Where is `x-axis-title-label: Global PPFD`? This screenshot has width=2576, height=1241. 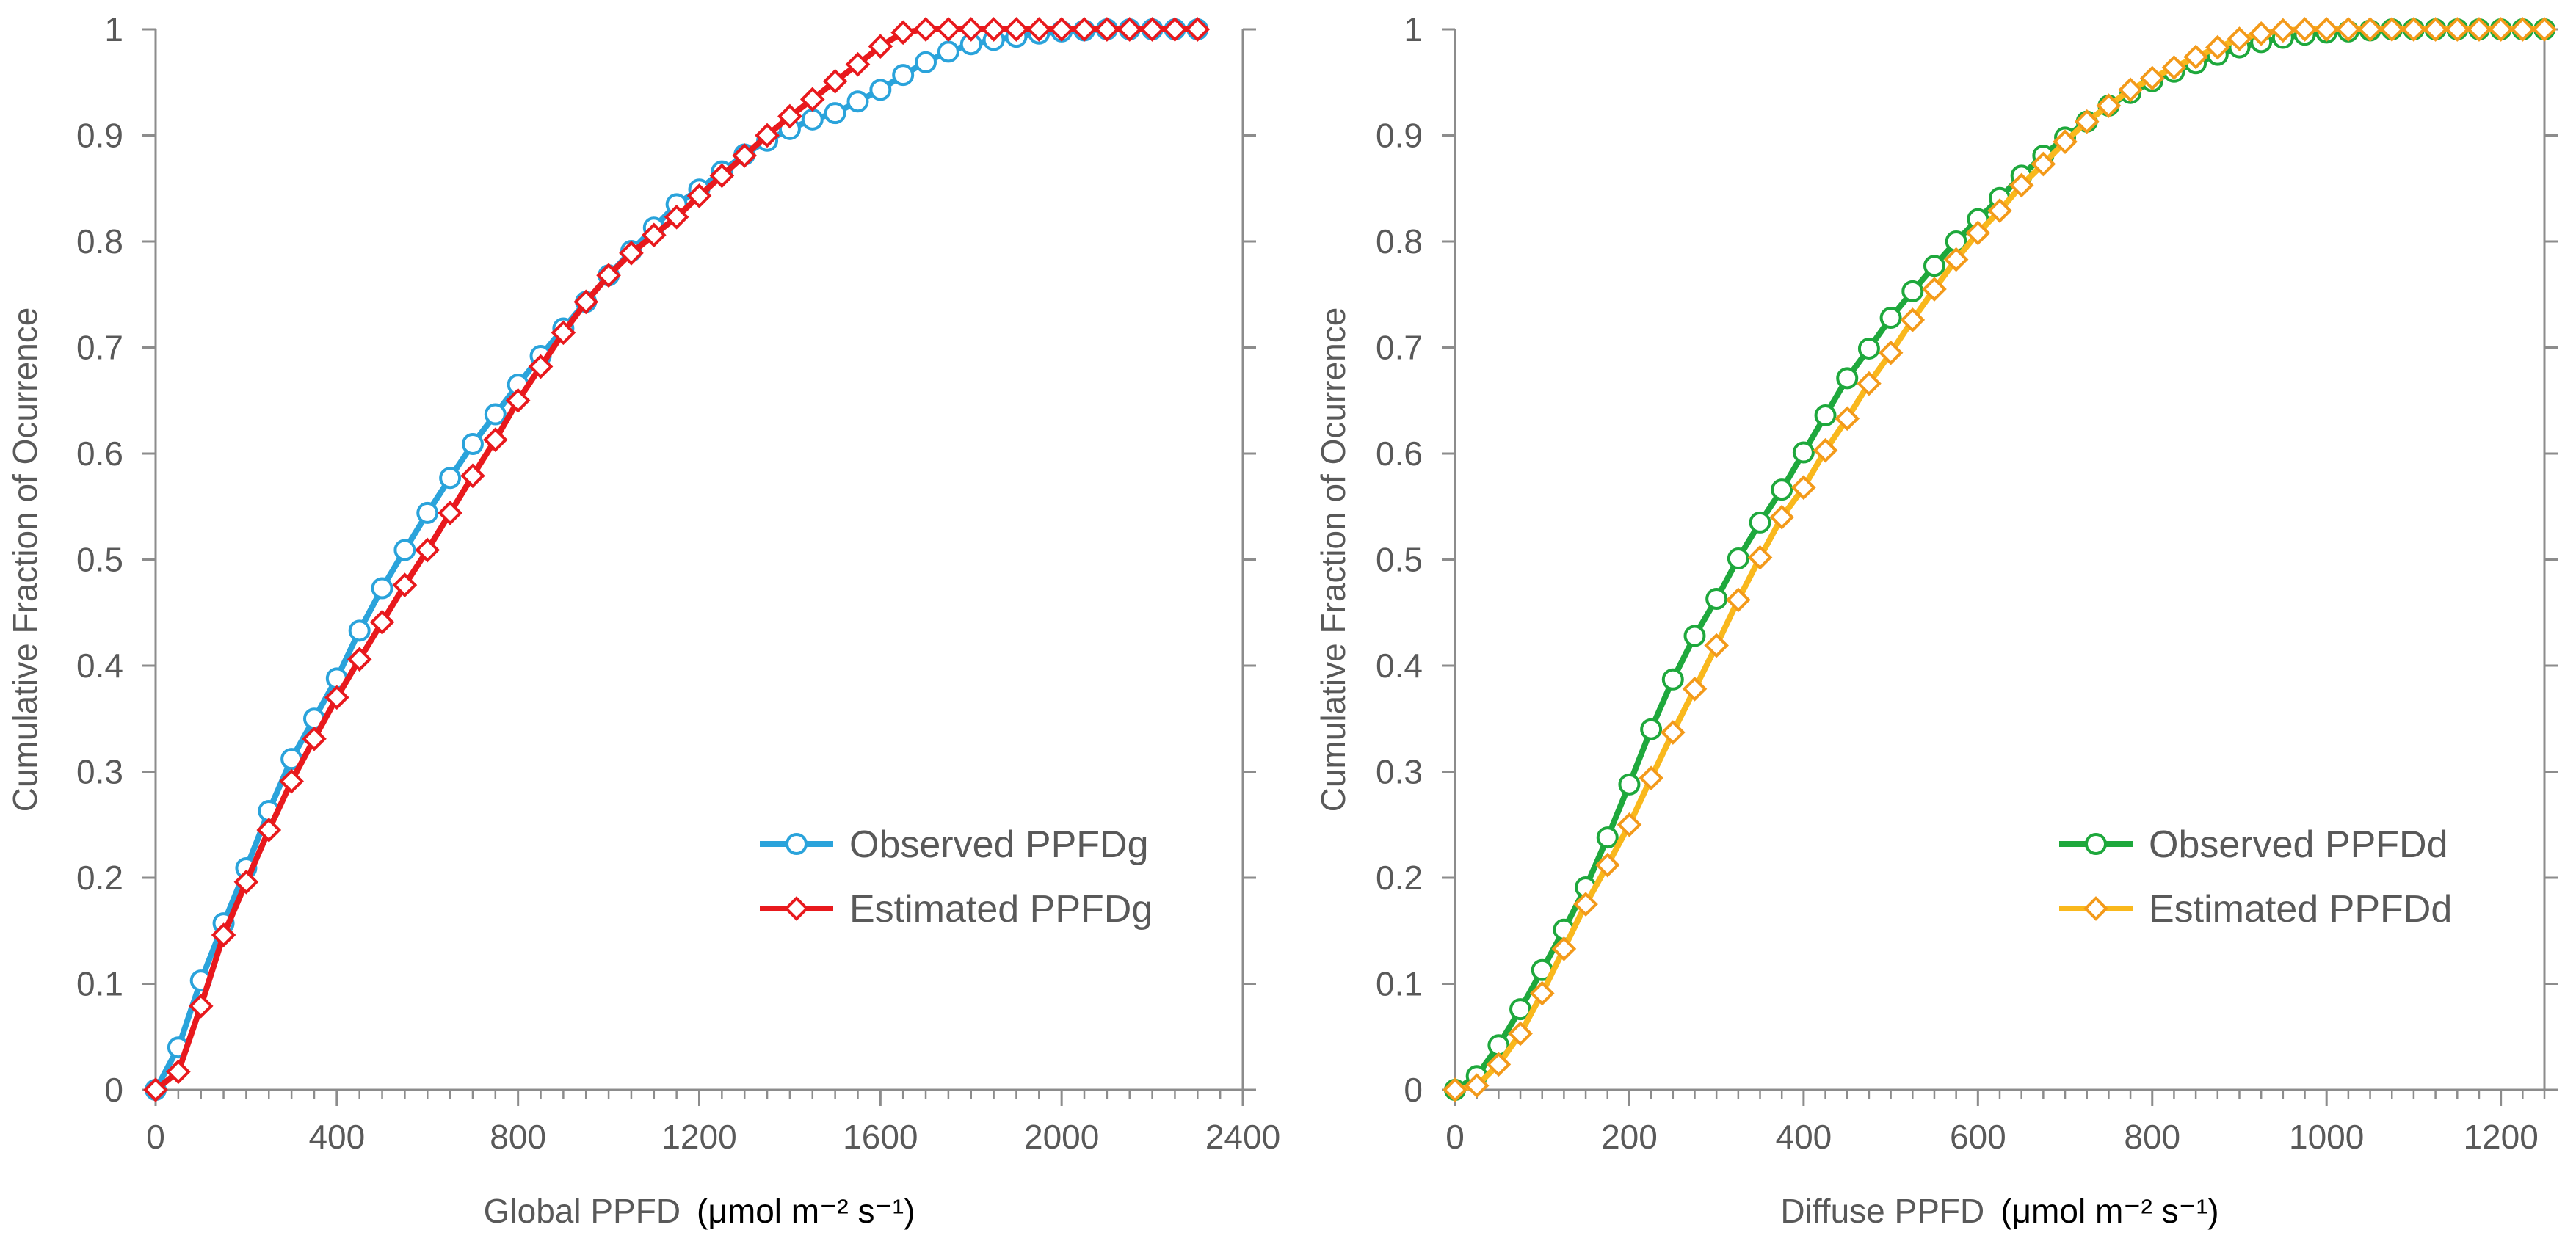
x-axis-title-label: Global PPFD is located at coordinates (582, 1211).